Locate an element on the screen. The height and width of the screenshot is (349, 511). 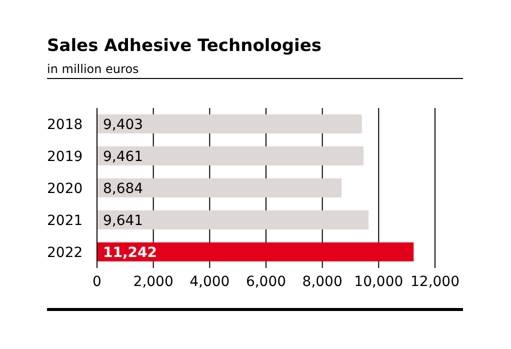
x-tick-label: 2,000 is located at coordinates (153, 282).